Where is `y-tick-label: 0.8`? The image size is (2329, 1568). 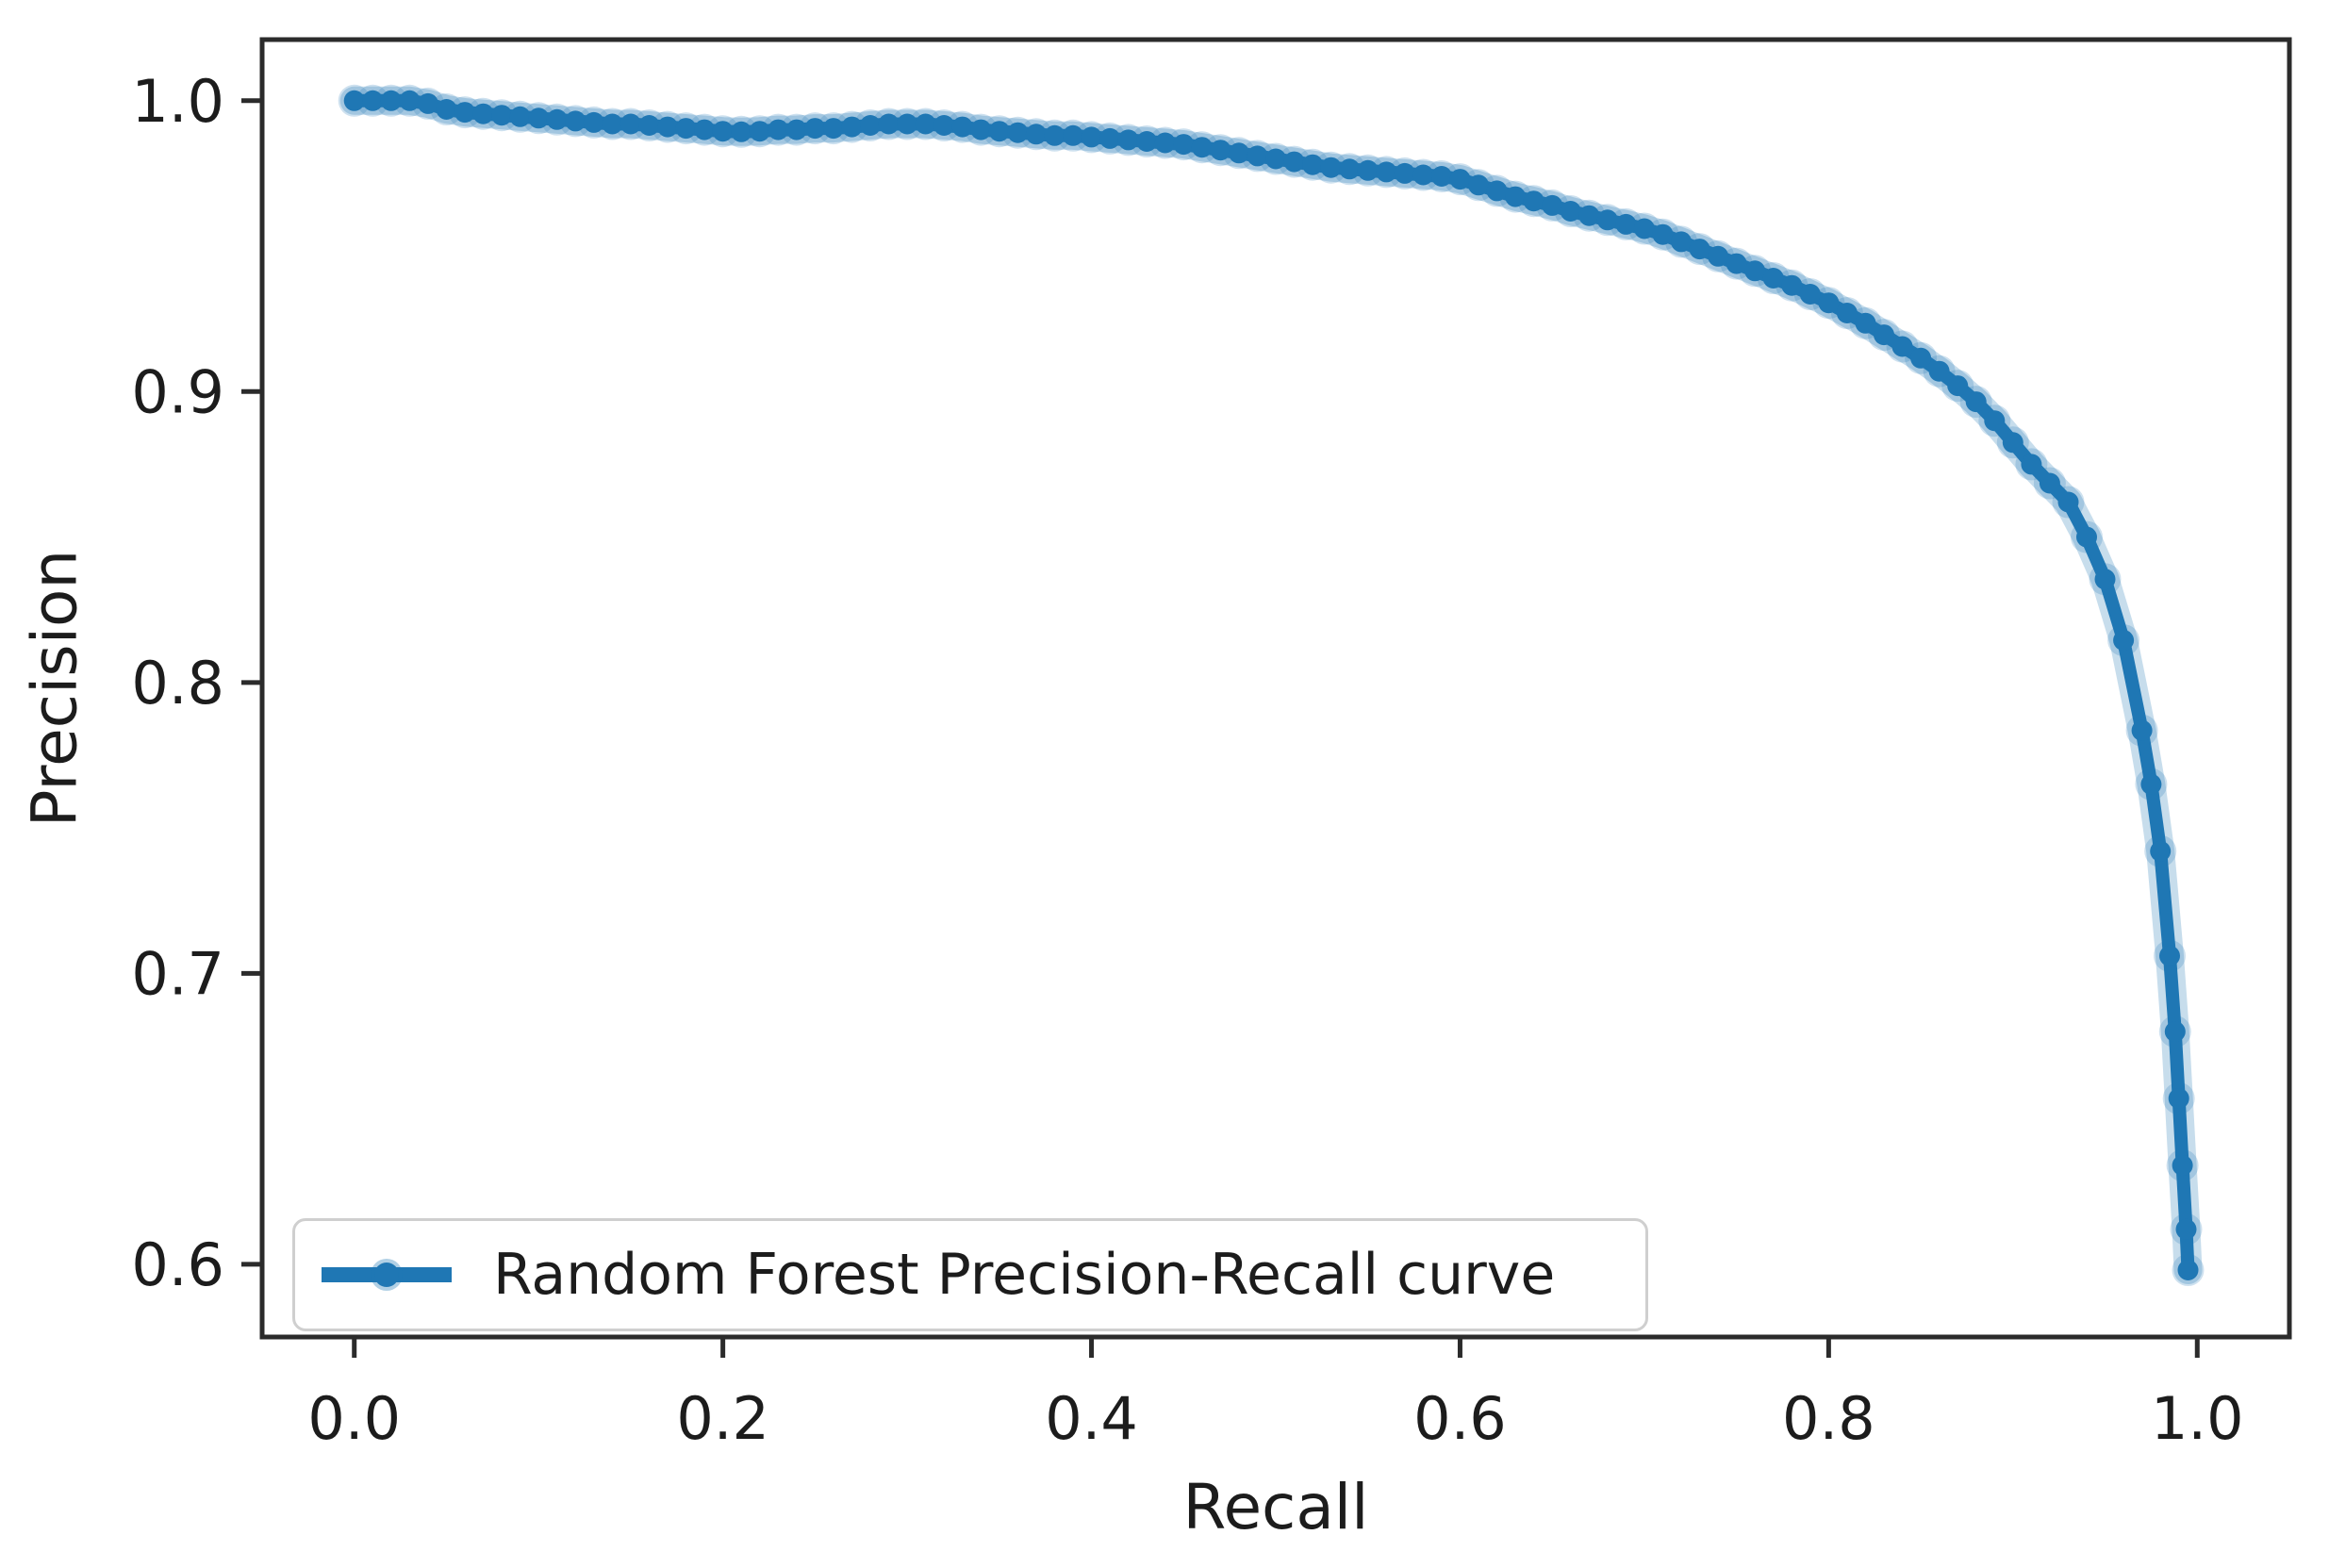
y-tick-label: 0.8 is located at coordinates (177, 683).